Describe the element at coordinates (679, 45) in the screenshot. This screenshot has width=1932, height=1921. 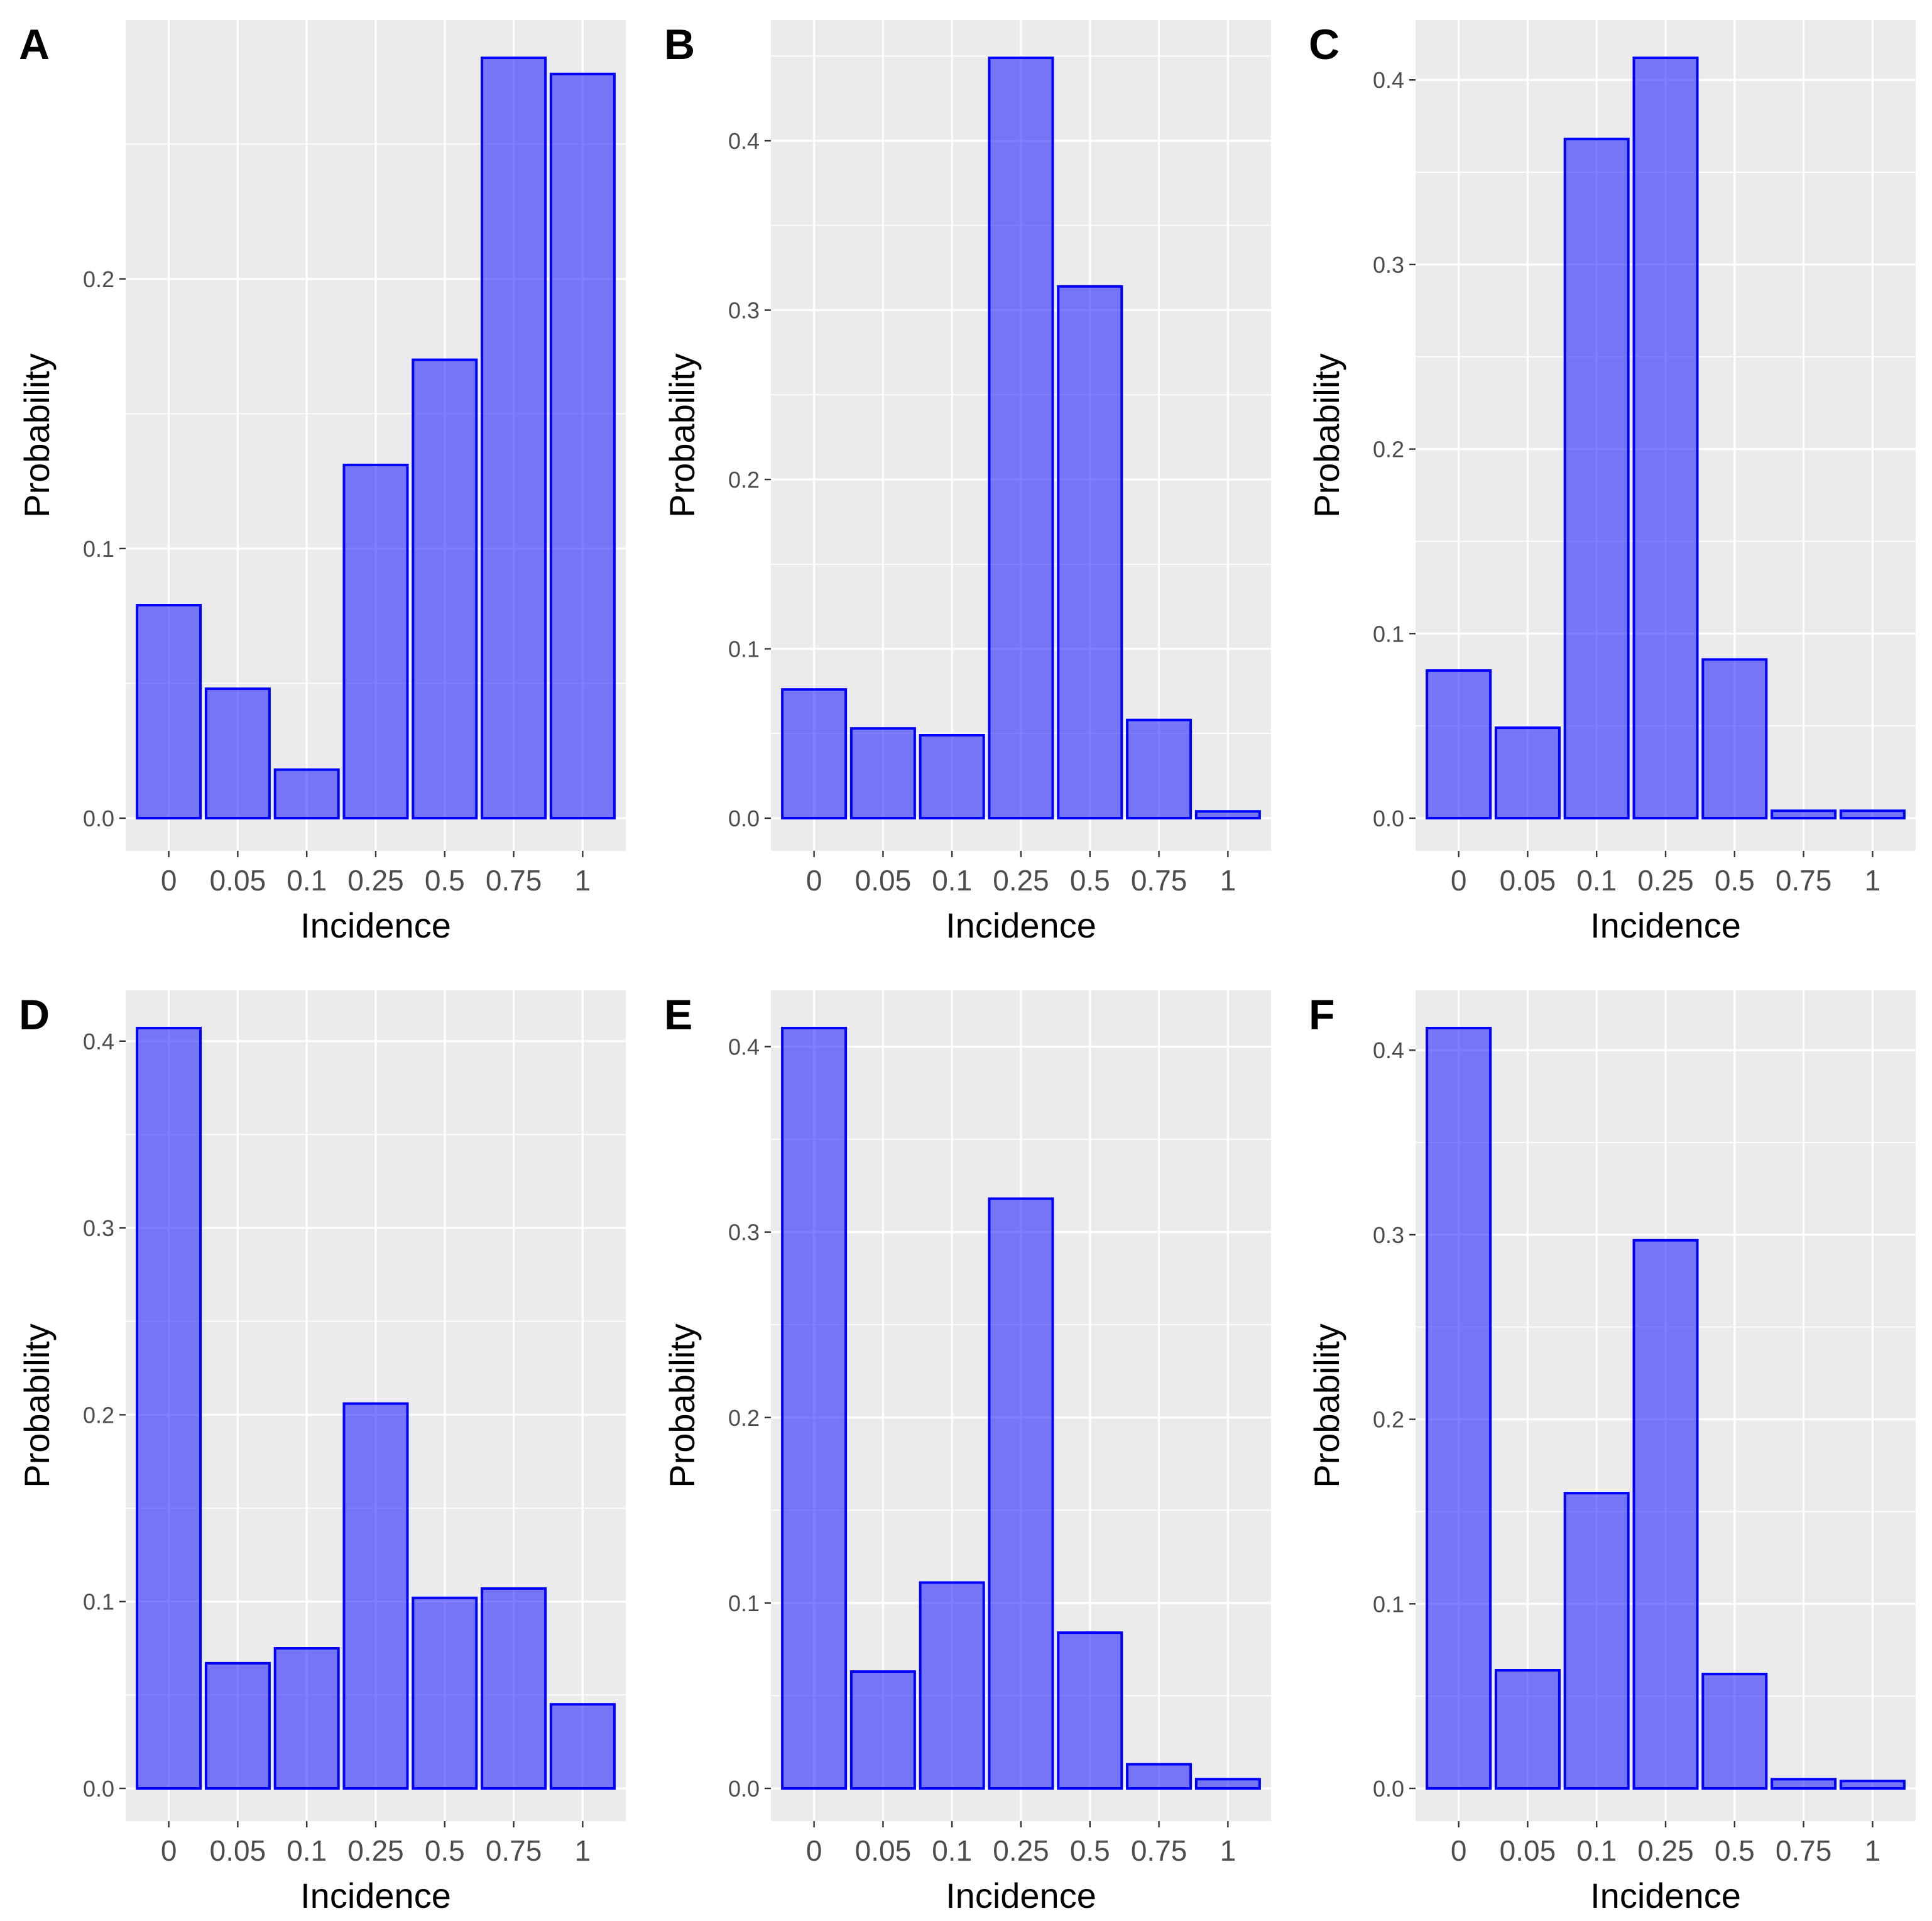
I see `panel-tag: B` at that location.